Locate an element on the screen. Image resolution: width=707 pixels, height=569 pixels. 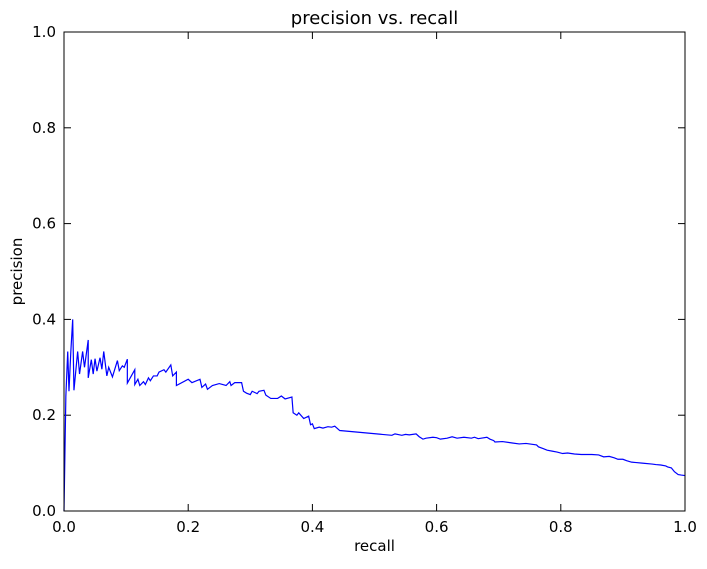
x-tick-label: 0.8 is located at coordinates (561, 527).